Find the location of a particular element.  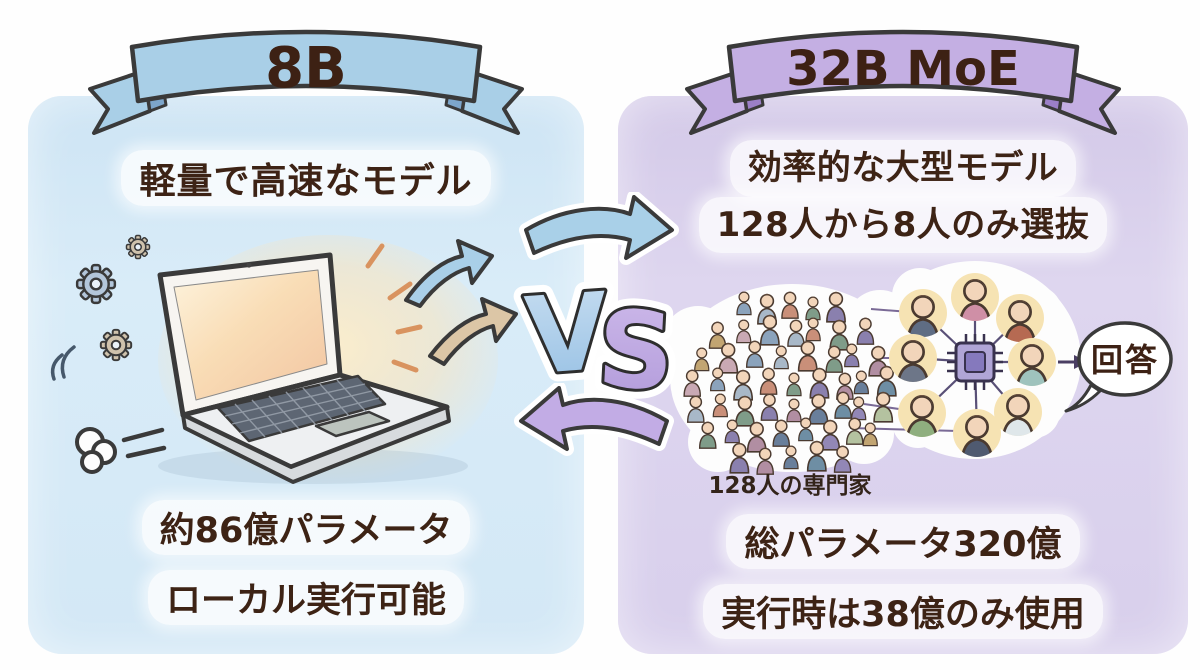

laptop-front-edge is located at coordinates (316, 444).